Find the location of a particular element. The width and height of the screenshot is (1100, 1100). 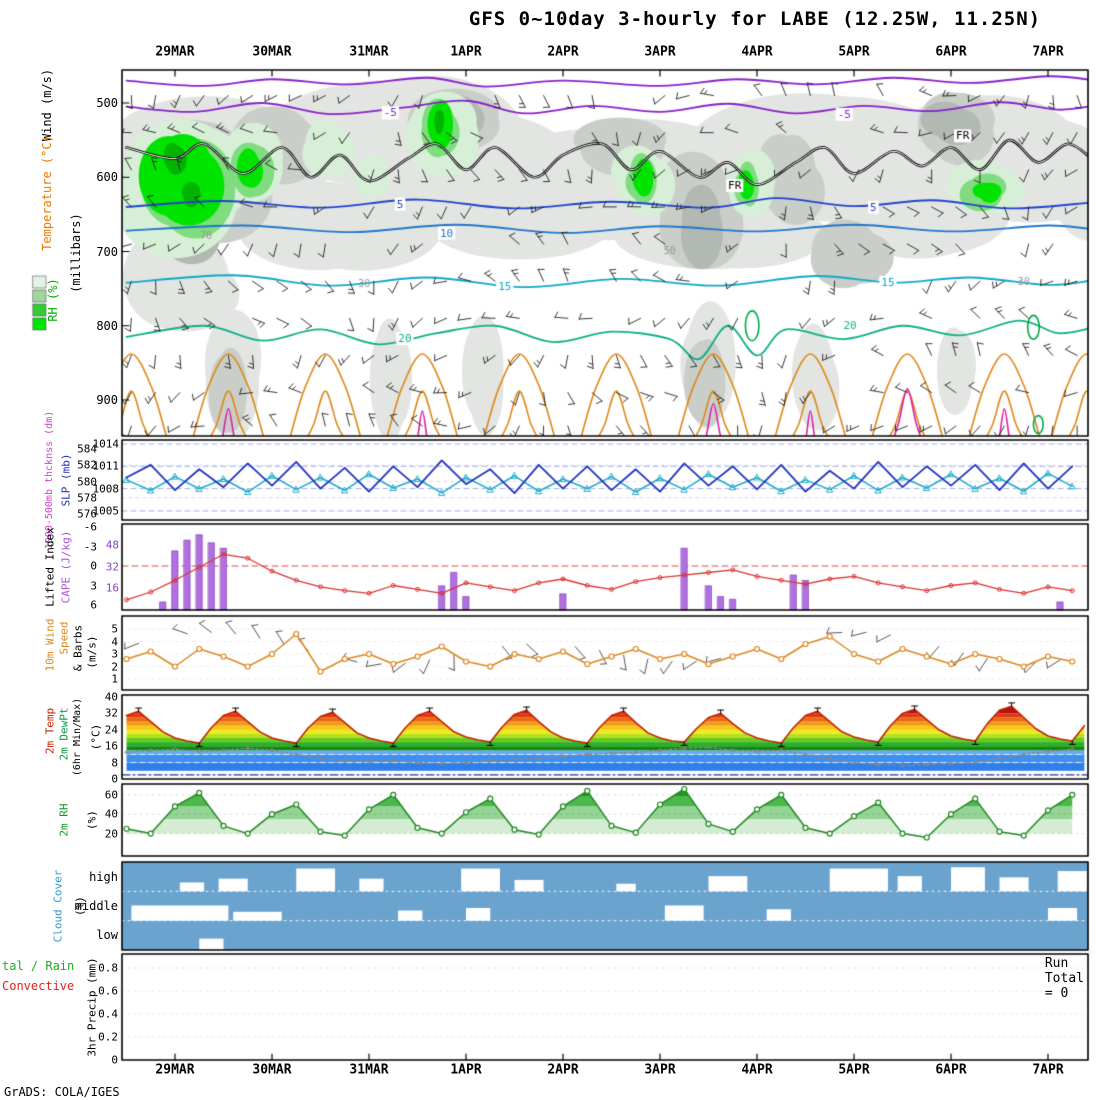

date-label-bottom-1APR: 1APR is located at coordinates (466, 1070).